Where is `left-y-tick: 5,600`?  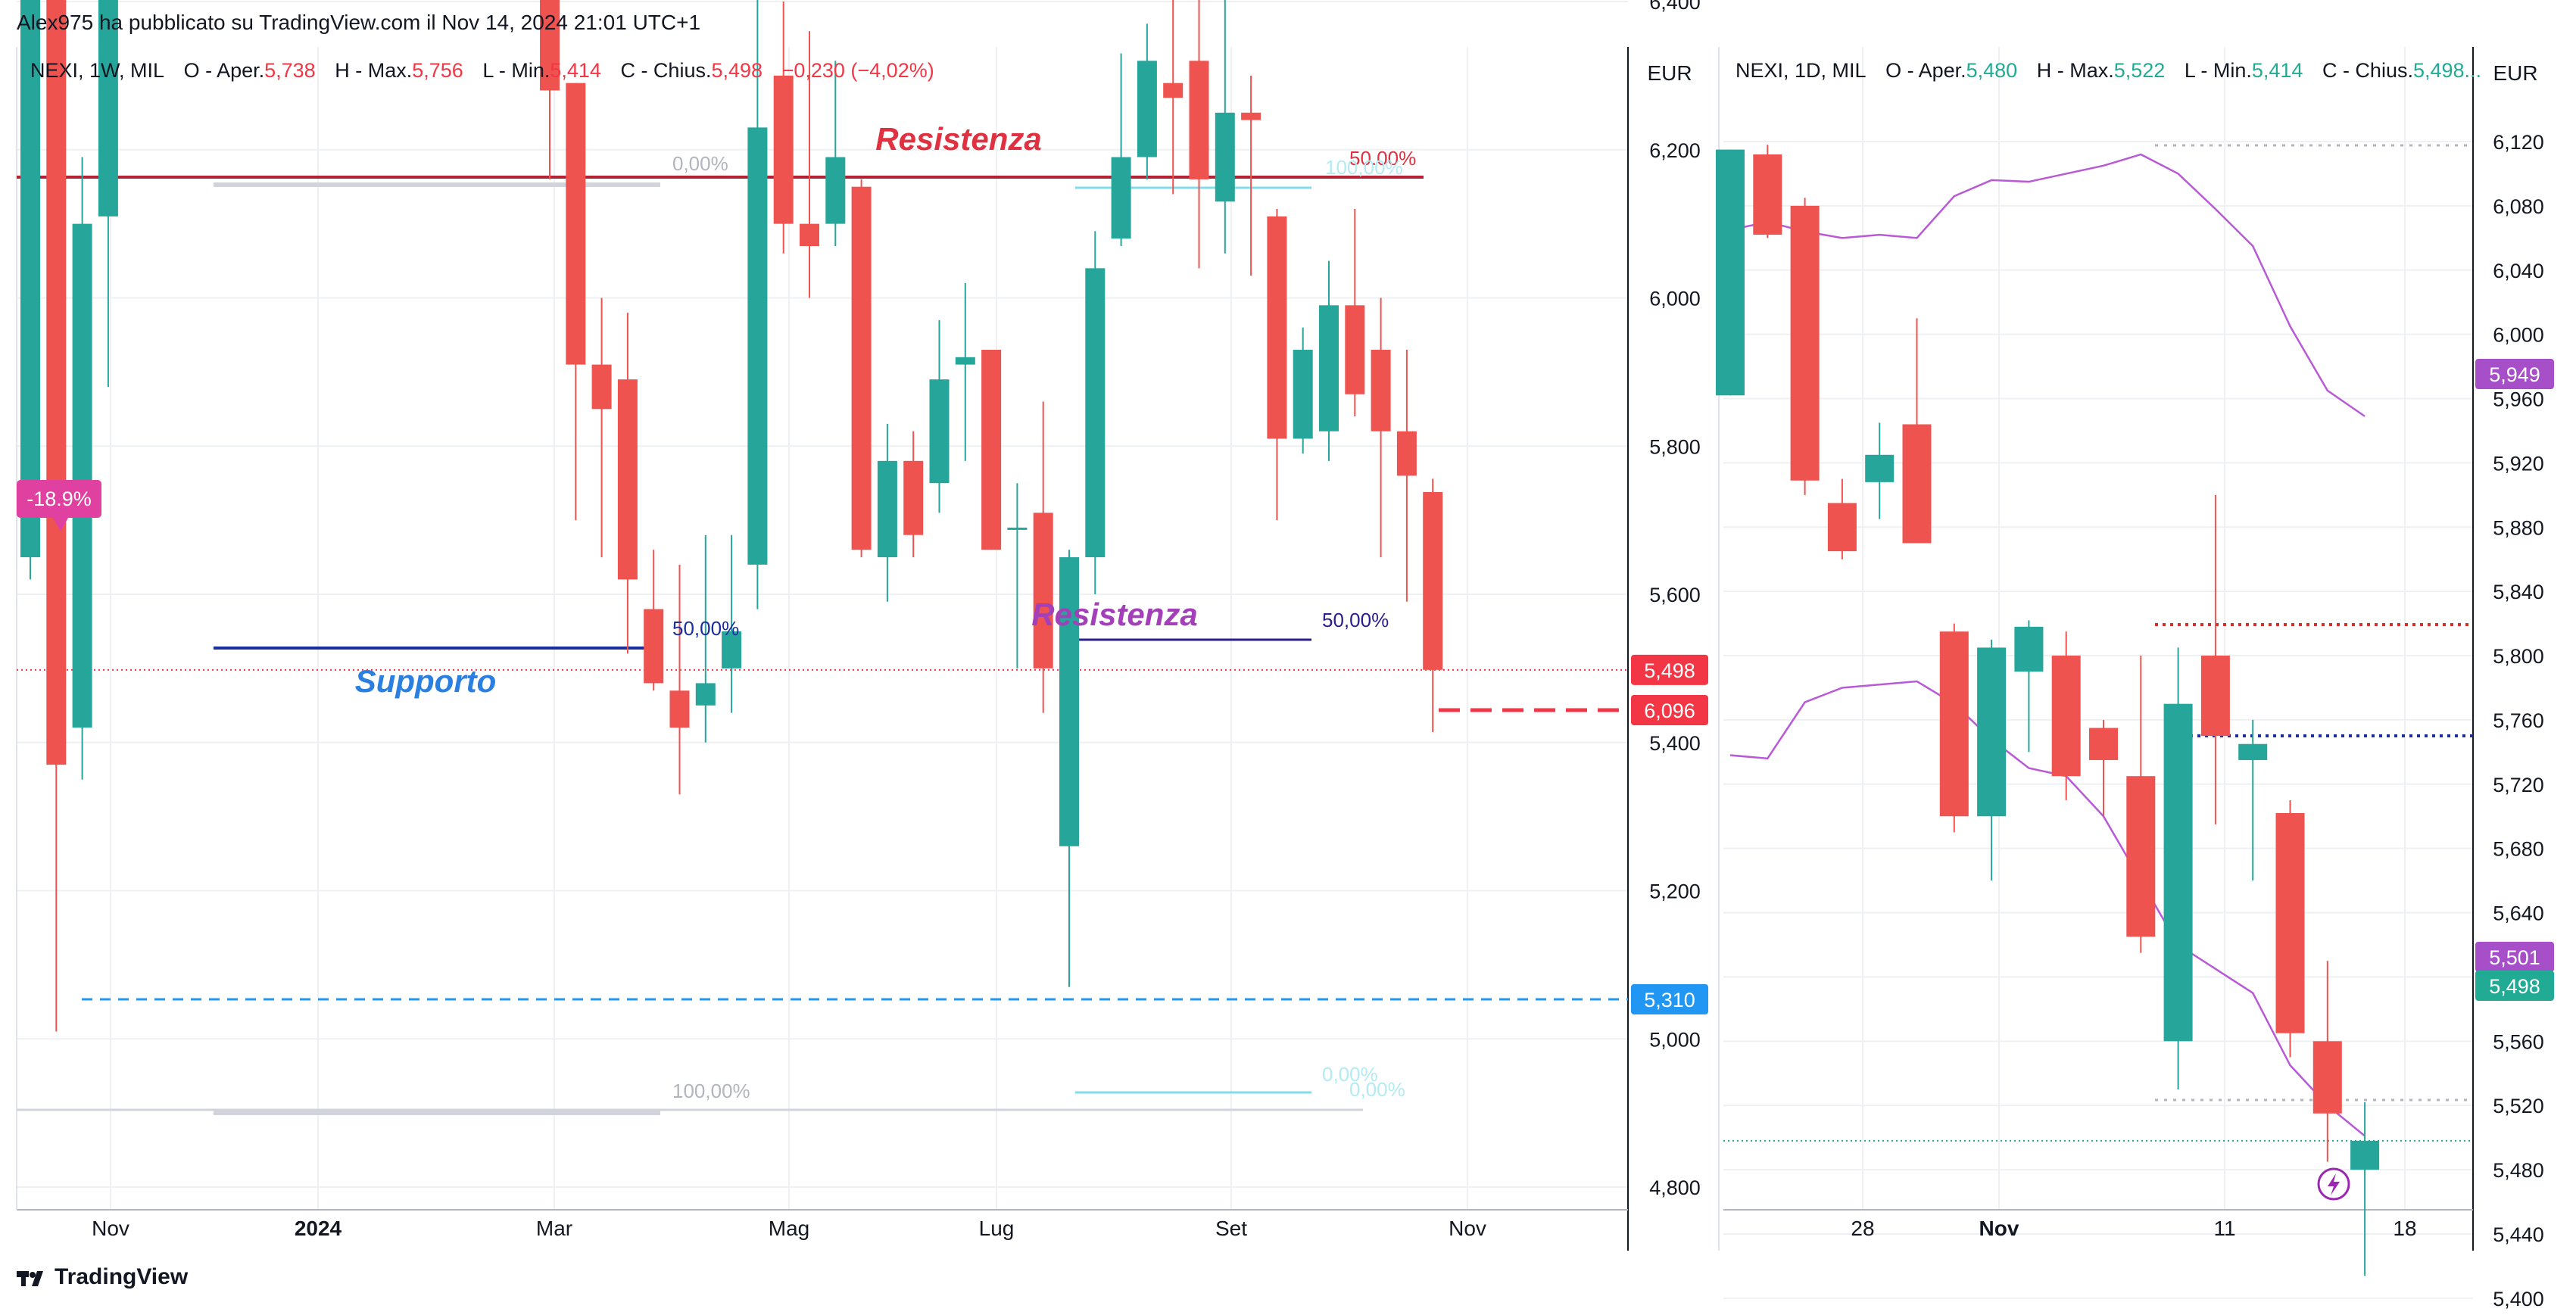 left-y-tick: 5,600 is located at coordinates (1675, 595).